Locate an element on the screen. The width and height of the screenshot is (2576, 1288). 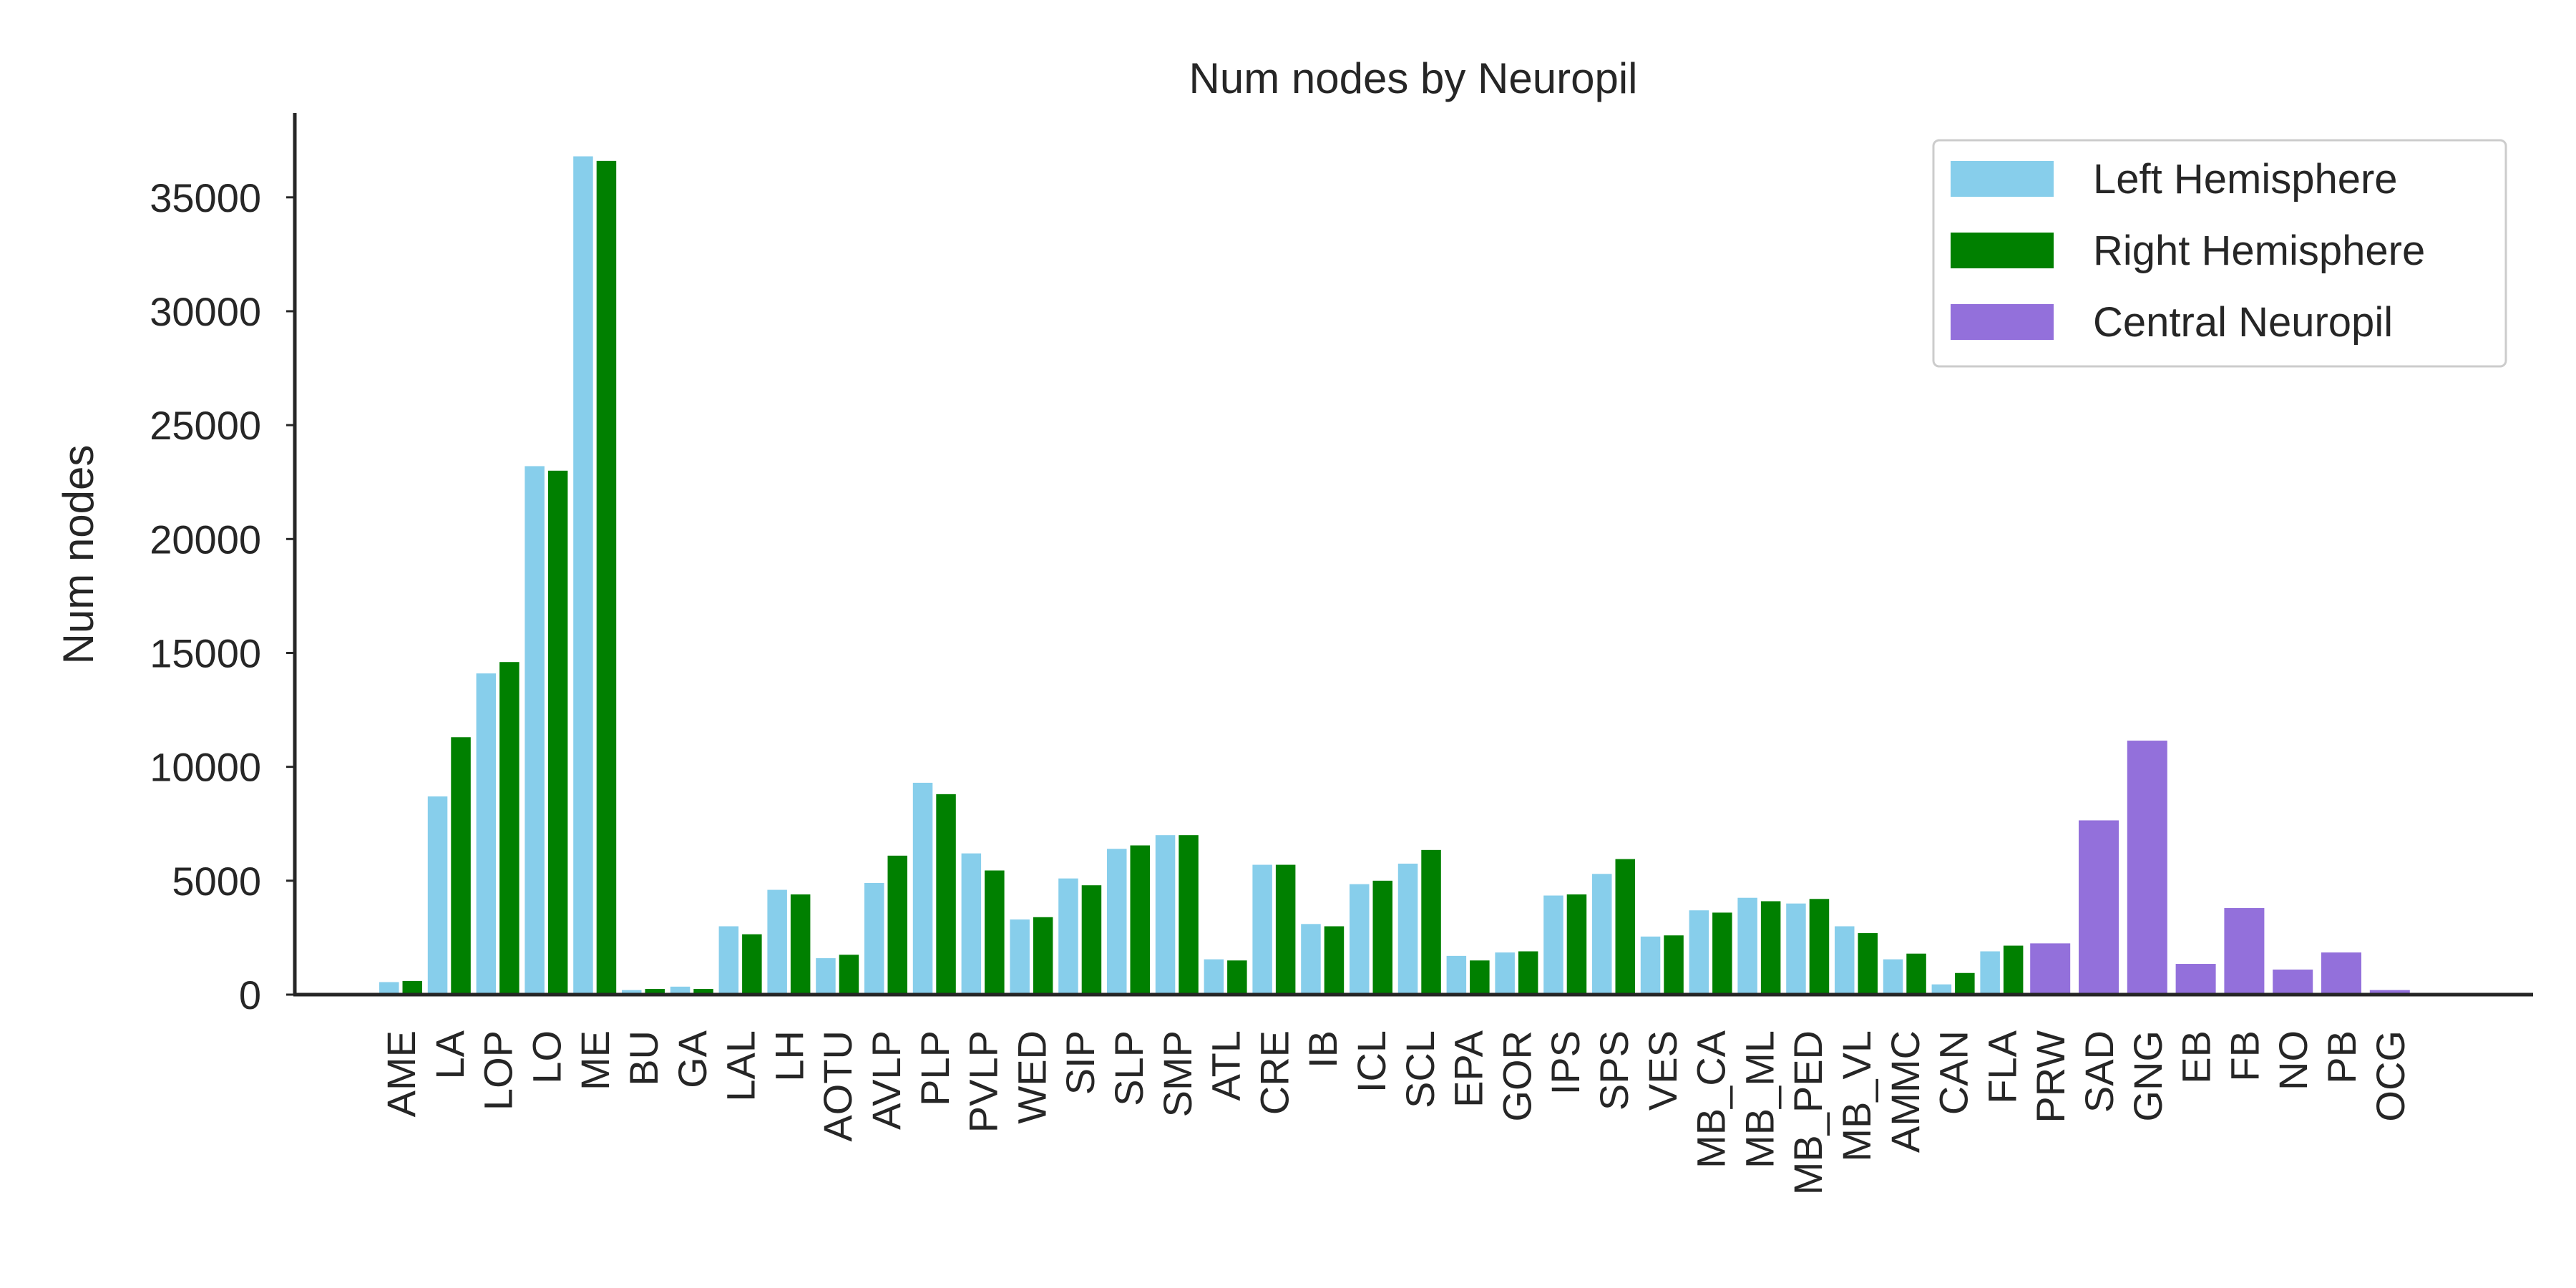
x-tick-label: GA is located at coordinates (692, 1059).